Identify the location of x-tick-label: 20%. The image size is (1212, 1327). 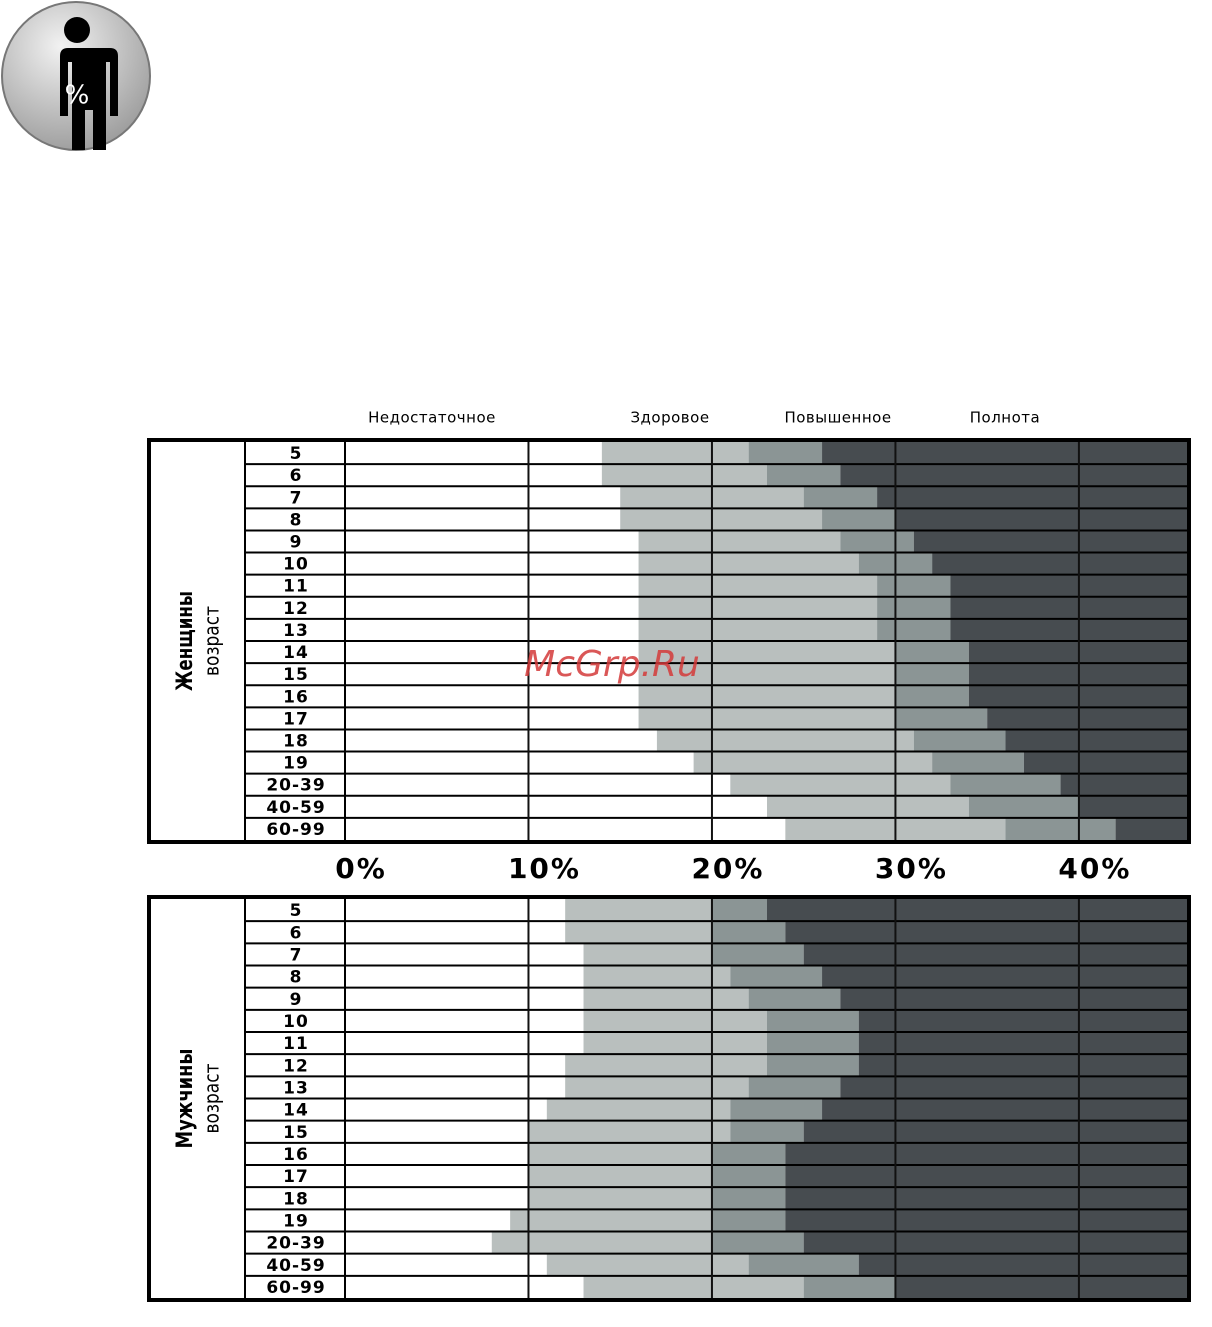
(727, 868).